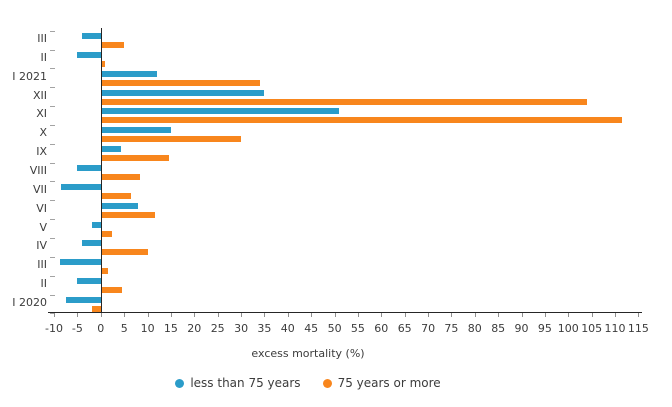 The image size is (672, 407). What do you see at coordinates (241, 328) in the screenshot?
I see `x-axis-tick-label: 30` at bounding box center [241, 328].